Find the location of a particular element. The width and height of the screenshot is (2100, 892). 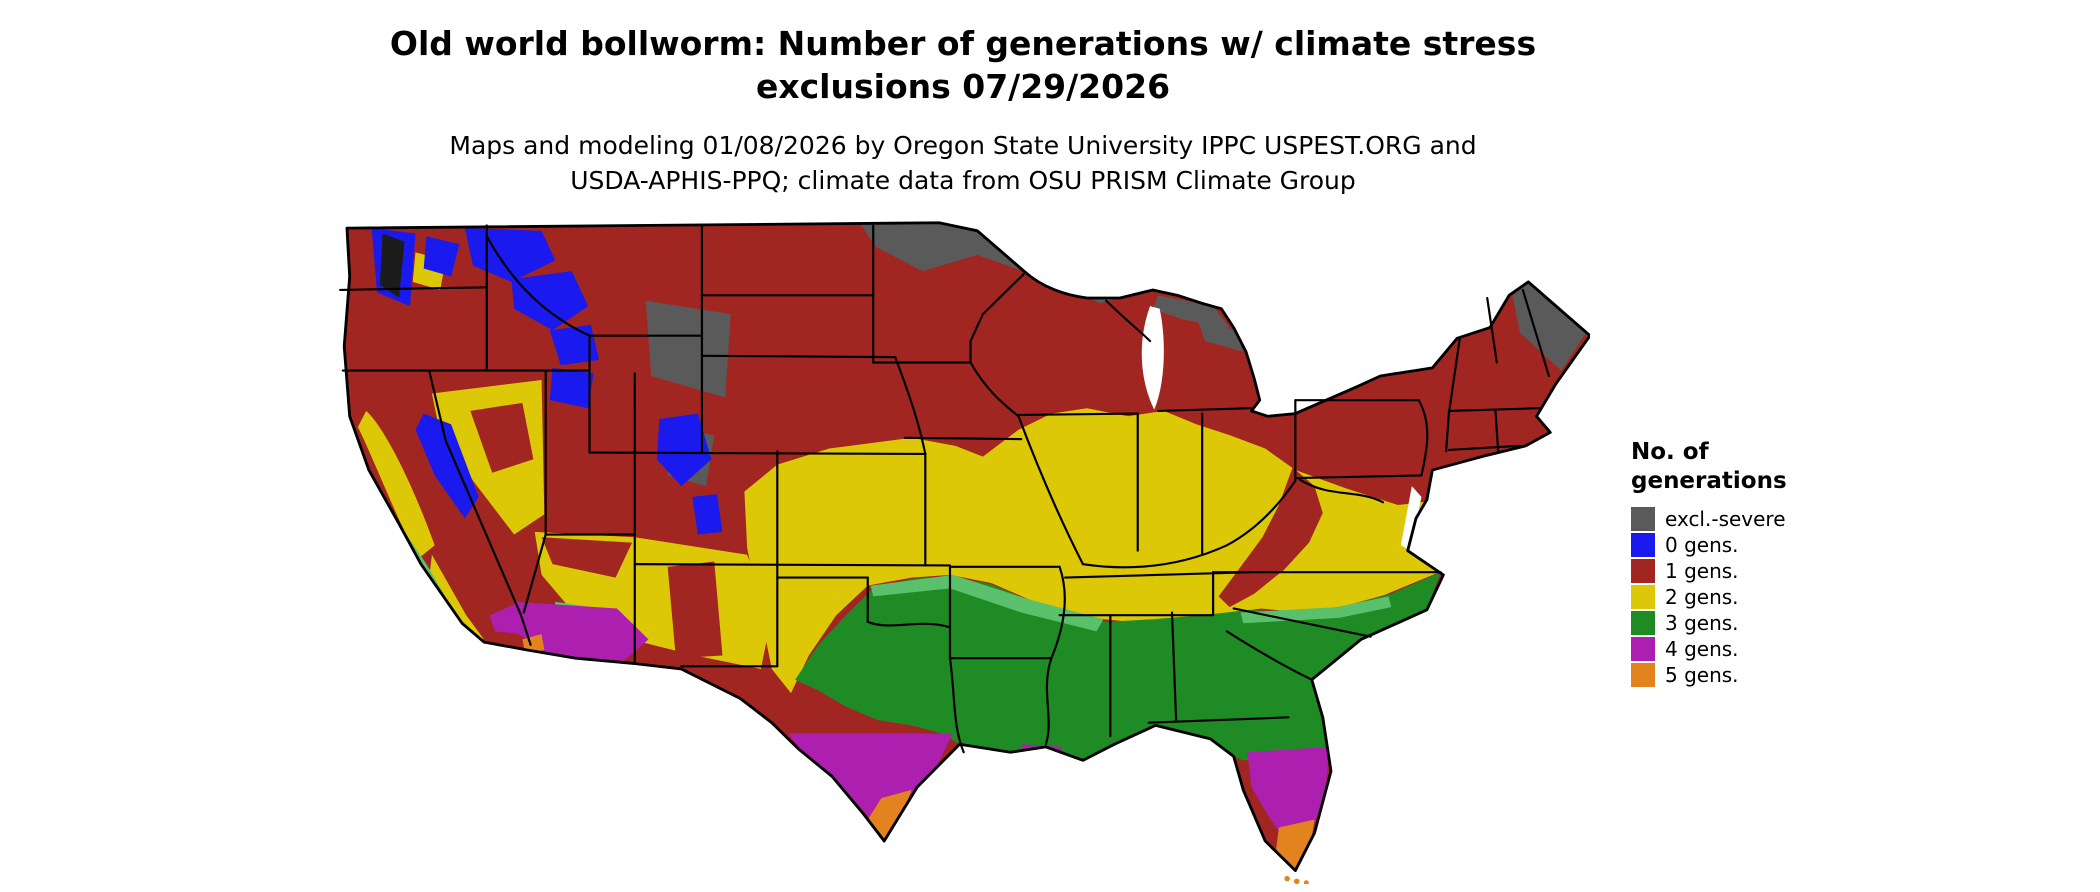

legend-label: 1 gens. is located at coordinates (1702, 571).